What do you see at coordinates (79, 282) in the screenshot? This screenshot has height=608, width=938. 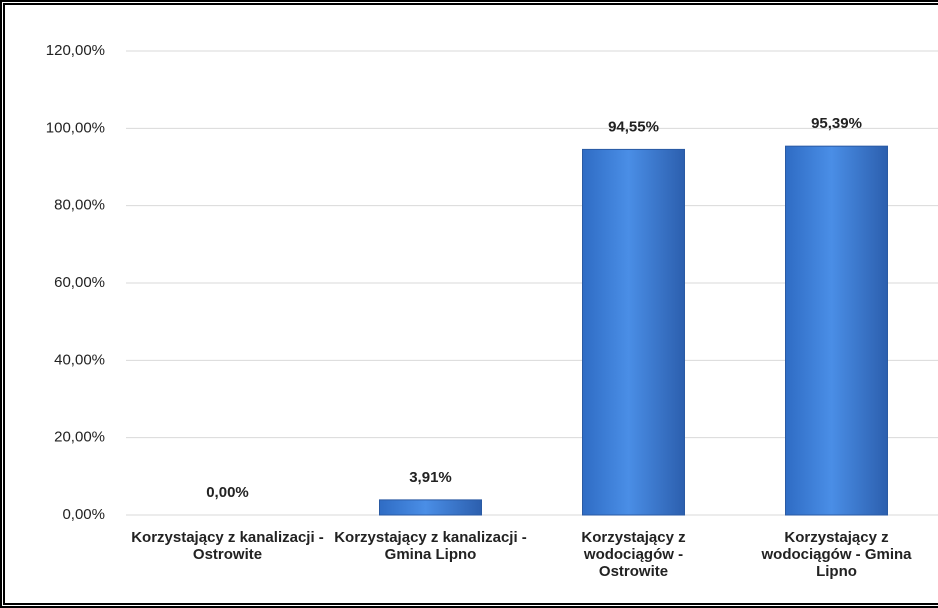 I see `y-tick-label: 60,00%` at bounding box center [79, 282].